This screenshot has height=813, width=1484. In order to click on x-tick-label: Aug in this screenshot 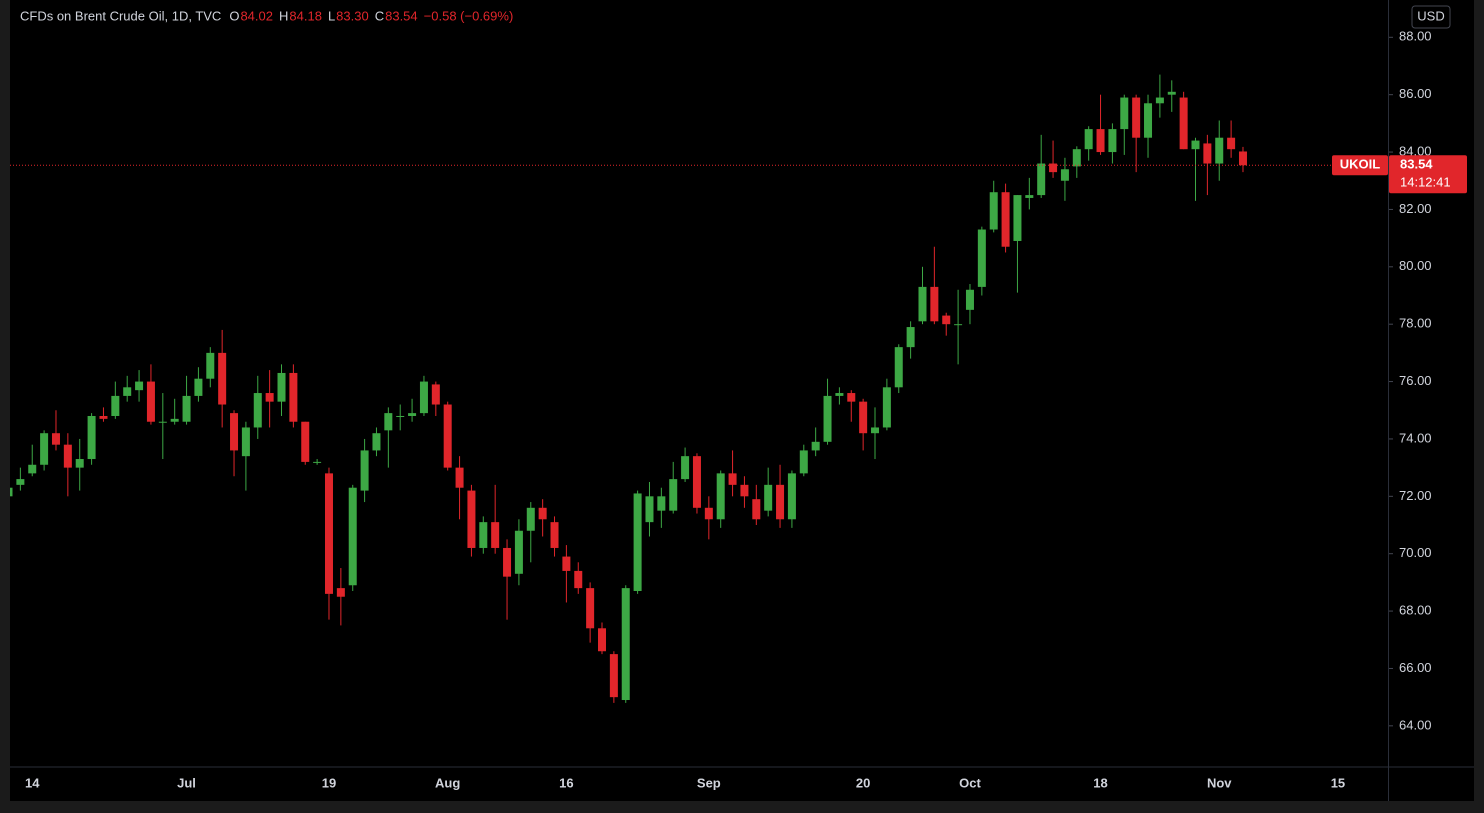, I will do `click(447, 782)`.